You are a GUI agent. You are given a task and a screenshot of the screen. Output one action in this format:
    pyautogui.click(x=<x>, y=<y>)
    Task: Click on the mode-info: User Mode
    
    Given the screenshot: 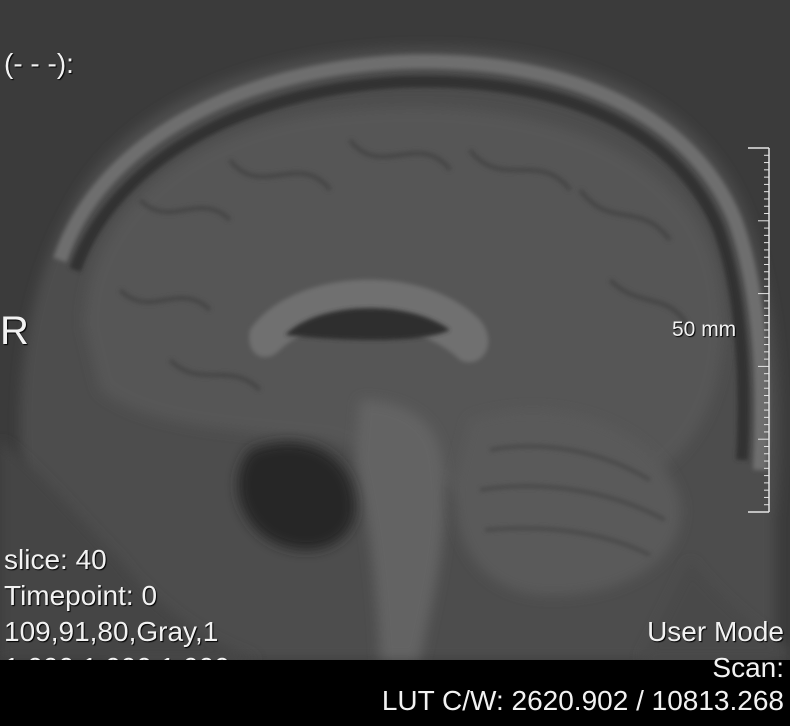 What is the action you would take?
    pyautogui.click(x=715, y=632)
    